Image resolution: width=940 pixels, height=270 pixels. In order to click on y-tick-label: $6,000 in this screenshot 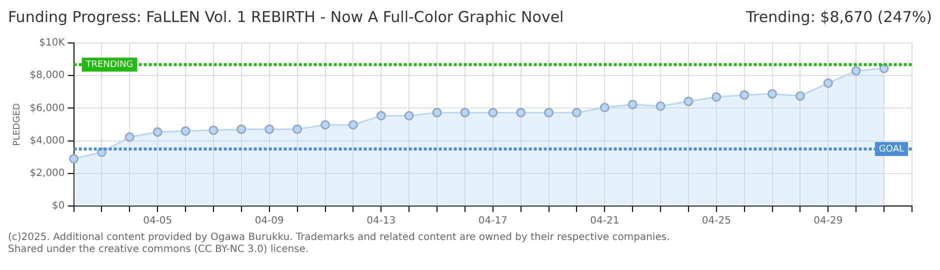, I will do `click(47, 108)`.